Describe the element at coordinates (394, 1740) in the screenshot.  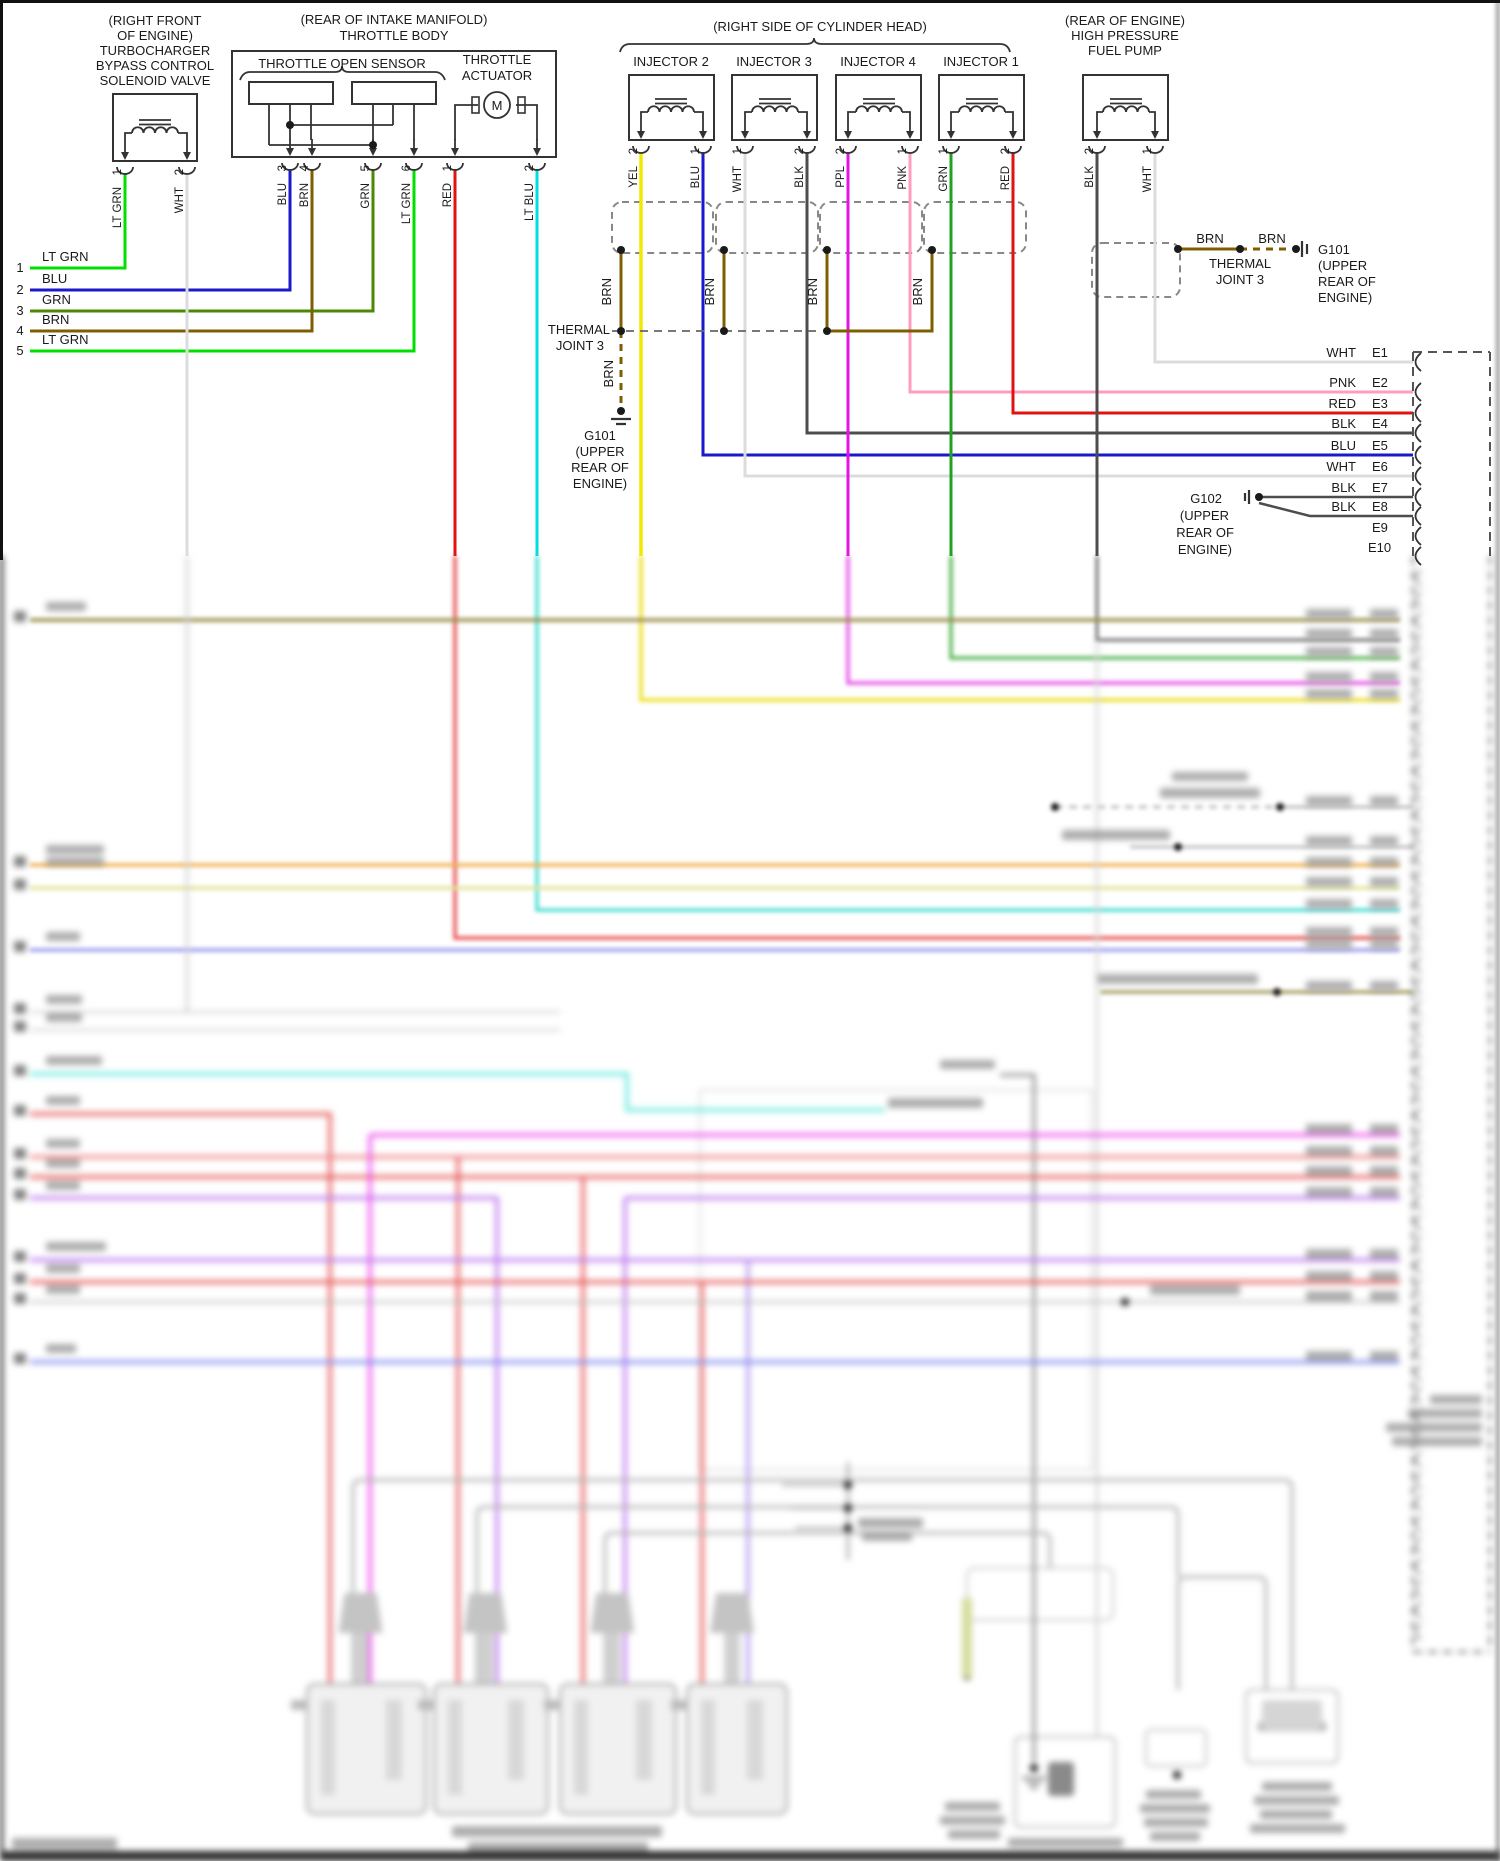
I see `module-bar` at that location.